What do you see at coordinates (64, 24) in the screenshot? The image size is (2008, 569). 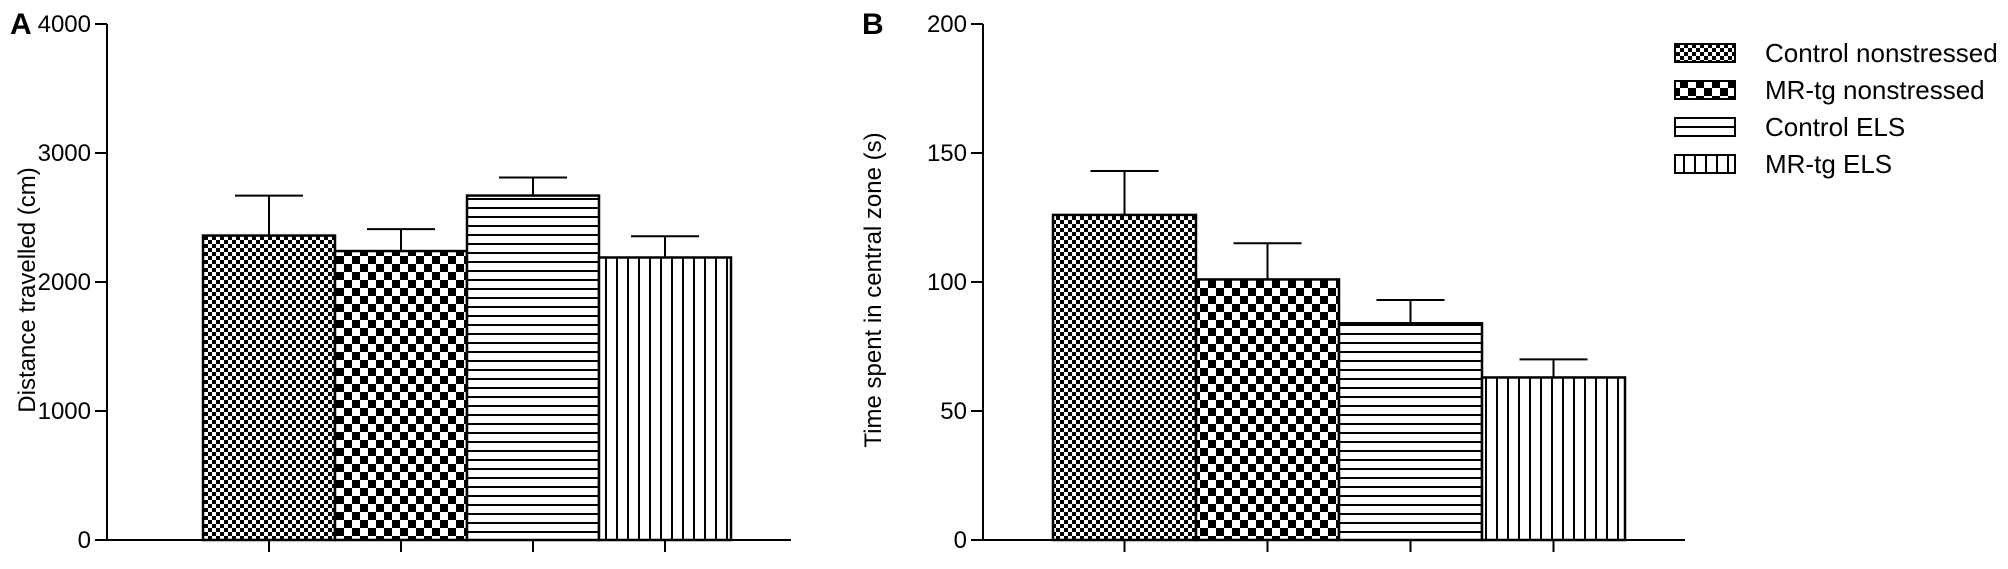 I see `y-tick-label: 4000` at bounding box center [64, 24].